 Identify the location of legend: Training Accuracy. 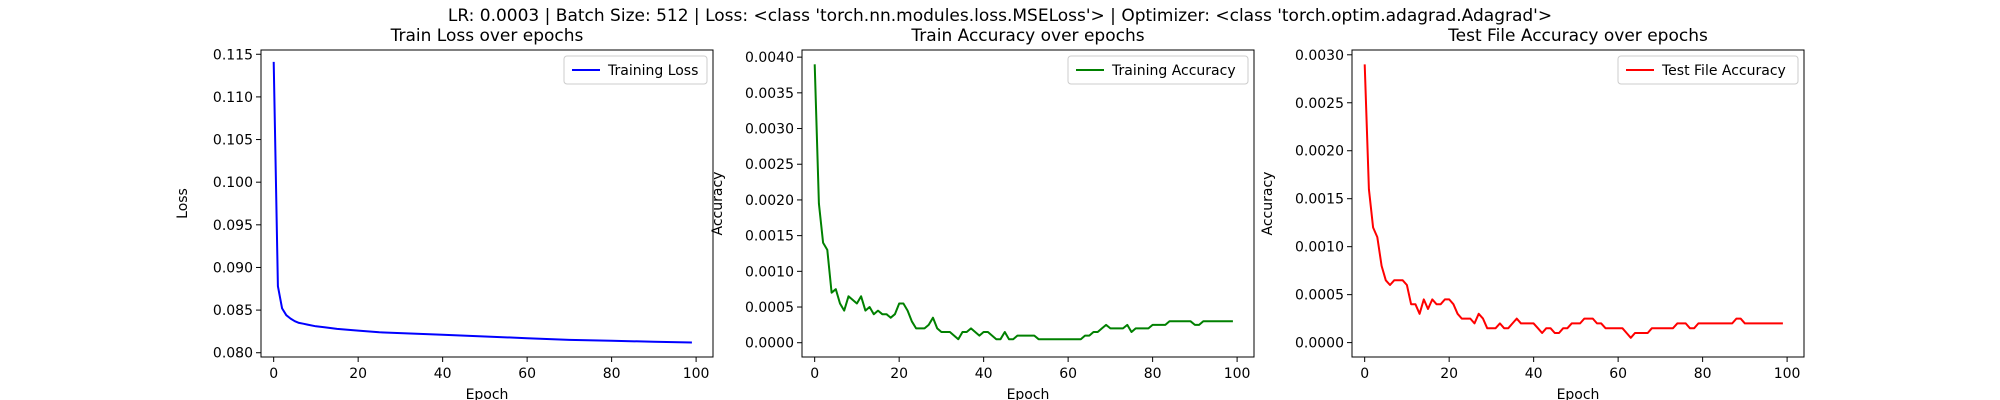
(1158, 70).